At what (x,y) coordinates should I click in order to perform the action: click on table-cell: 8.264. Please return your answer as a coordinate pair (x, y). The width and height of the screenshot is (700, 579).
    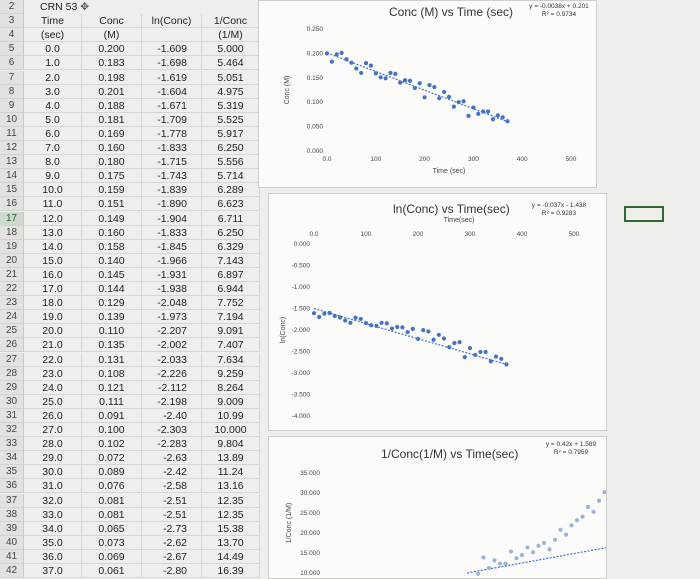
    Looking at the image, I should click on (231, 387).